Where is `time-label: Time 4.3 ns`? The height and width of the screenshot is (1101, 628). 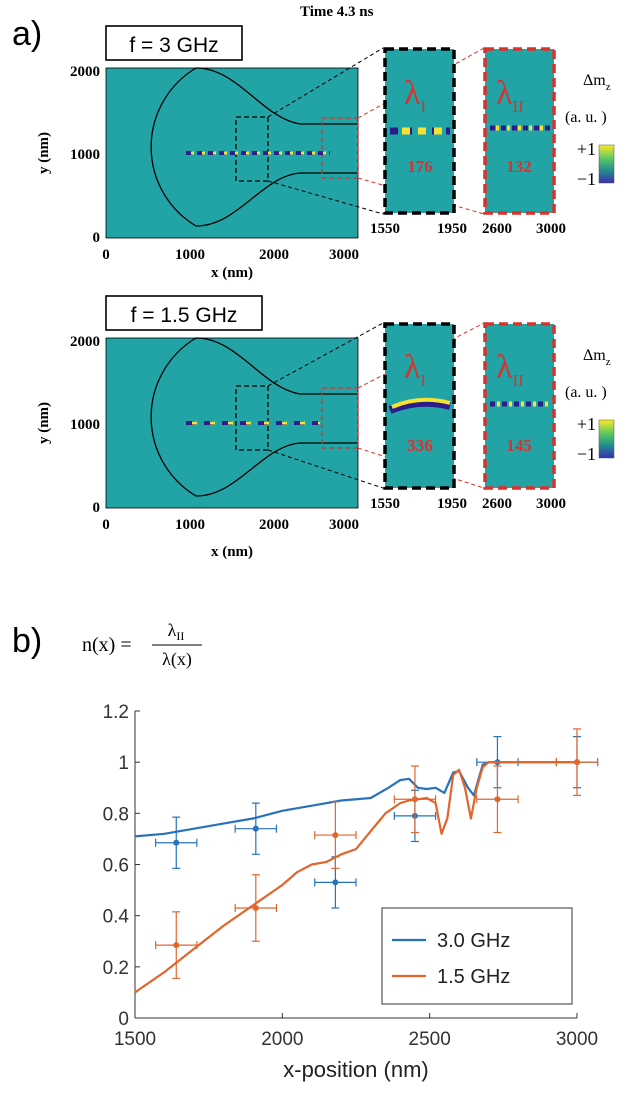
time-label: Time 4.3 ns is located at coordinates (337, 12).